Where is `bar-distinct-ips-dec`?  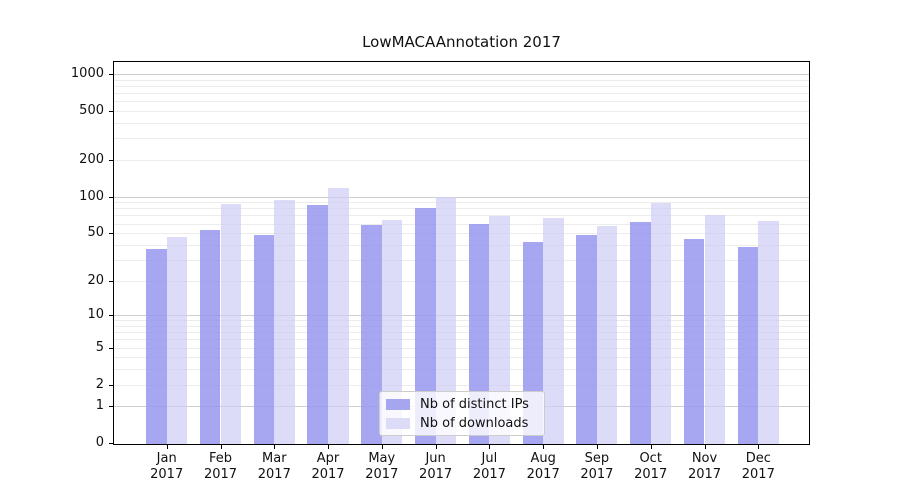 bar-distinct-ips-dec is located at coordinates (748, 346).